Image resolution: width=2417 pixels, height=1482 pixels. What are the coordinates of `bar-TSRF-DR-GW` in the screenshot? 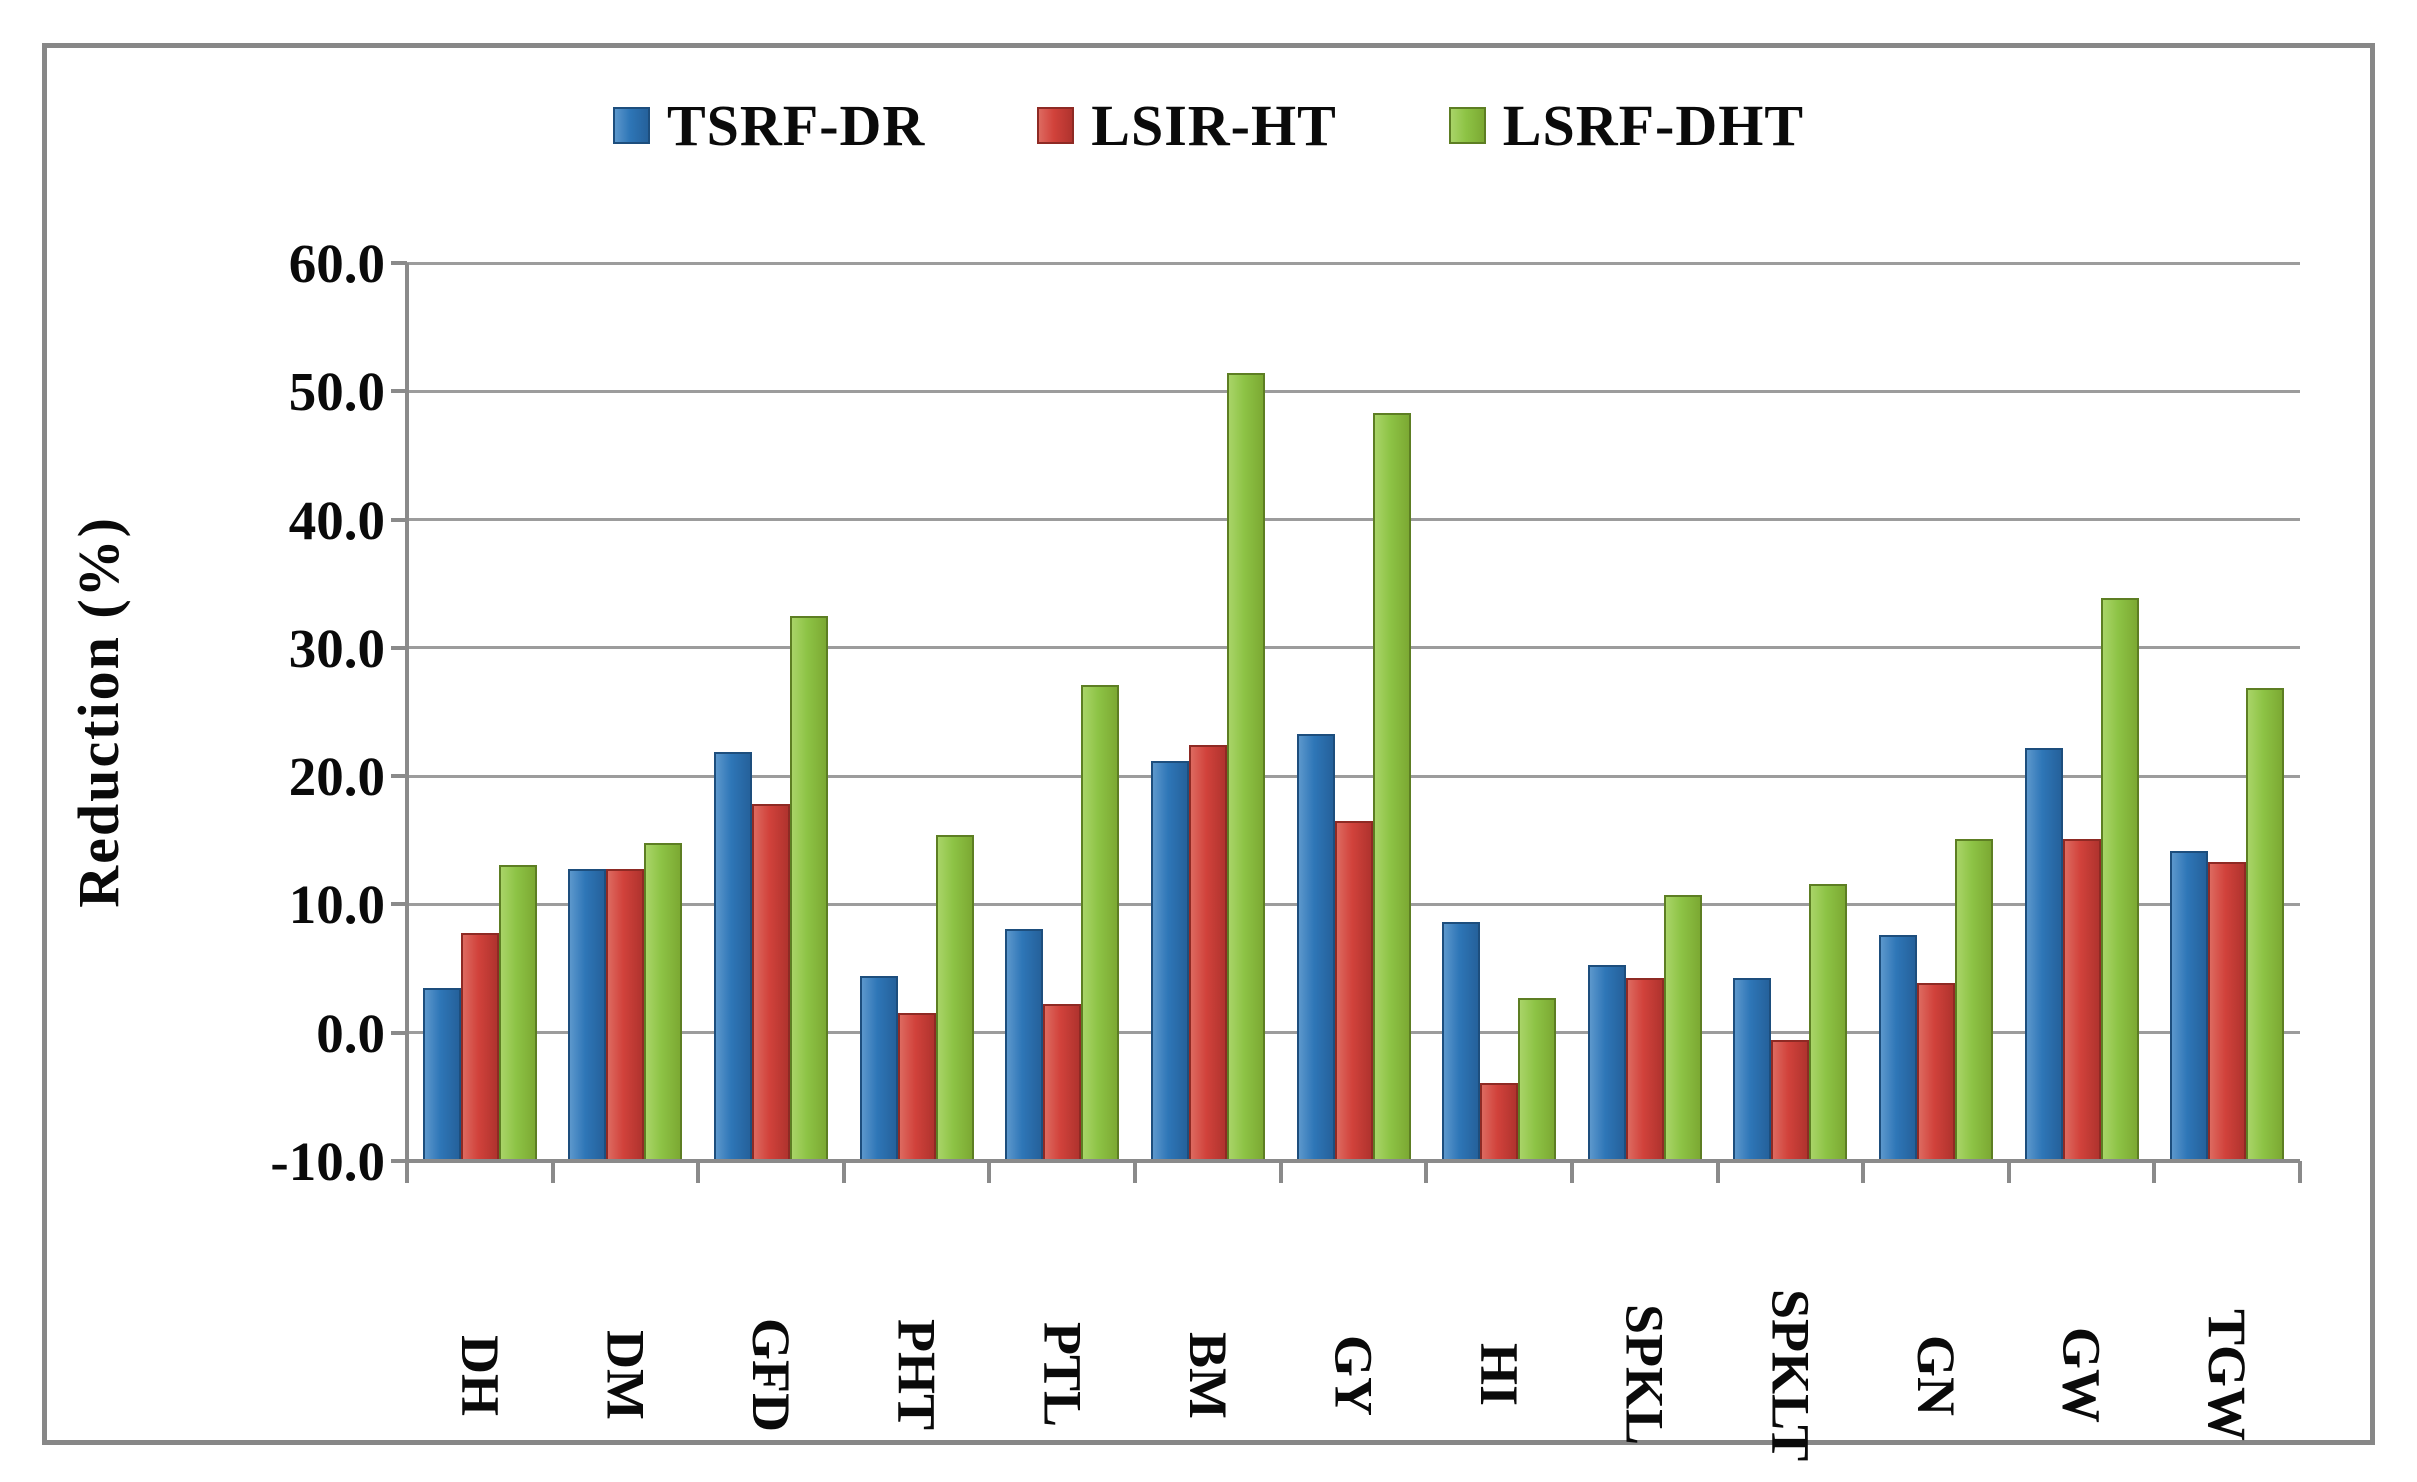 It's located at (2043, 954).